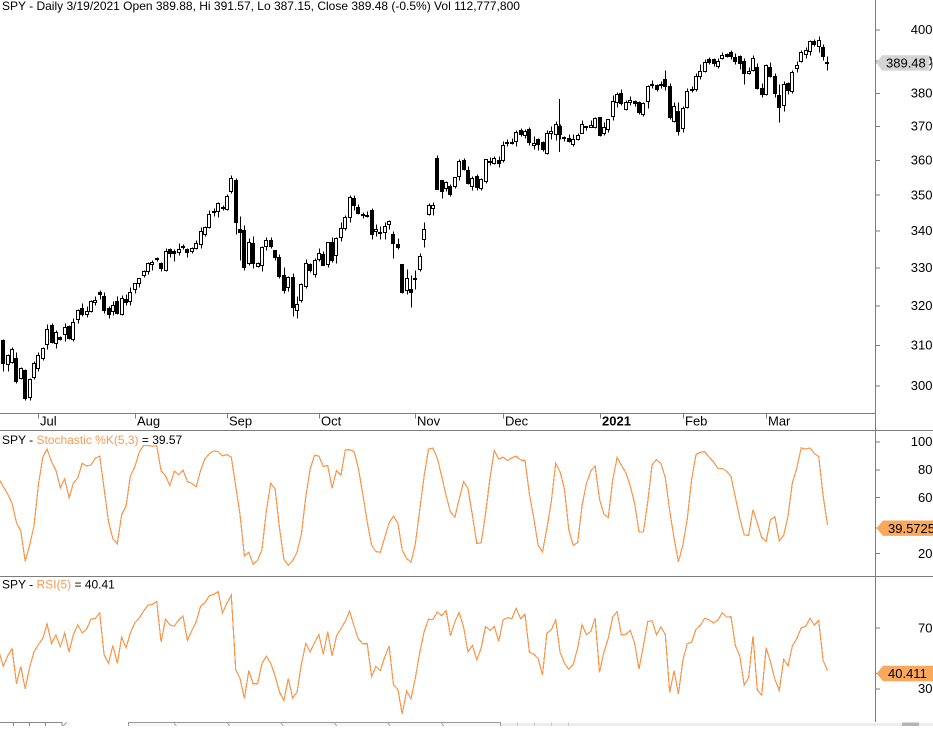 The height and width of the screenshot is (731, 933). Describe the element at coordinates (58, 585) in the screenshot. I see `svg-text: SPY - RSI(5) = 40.41` at that location.